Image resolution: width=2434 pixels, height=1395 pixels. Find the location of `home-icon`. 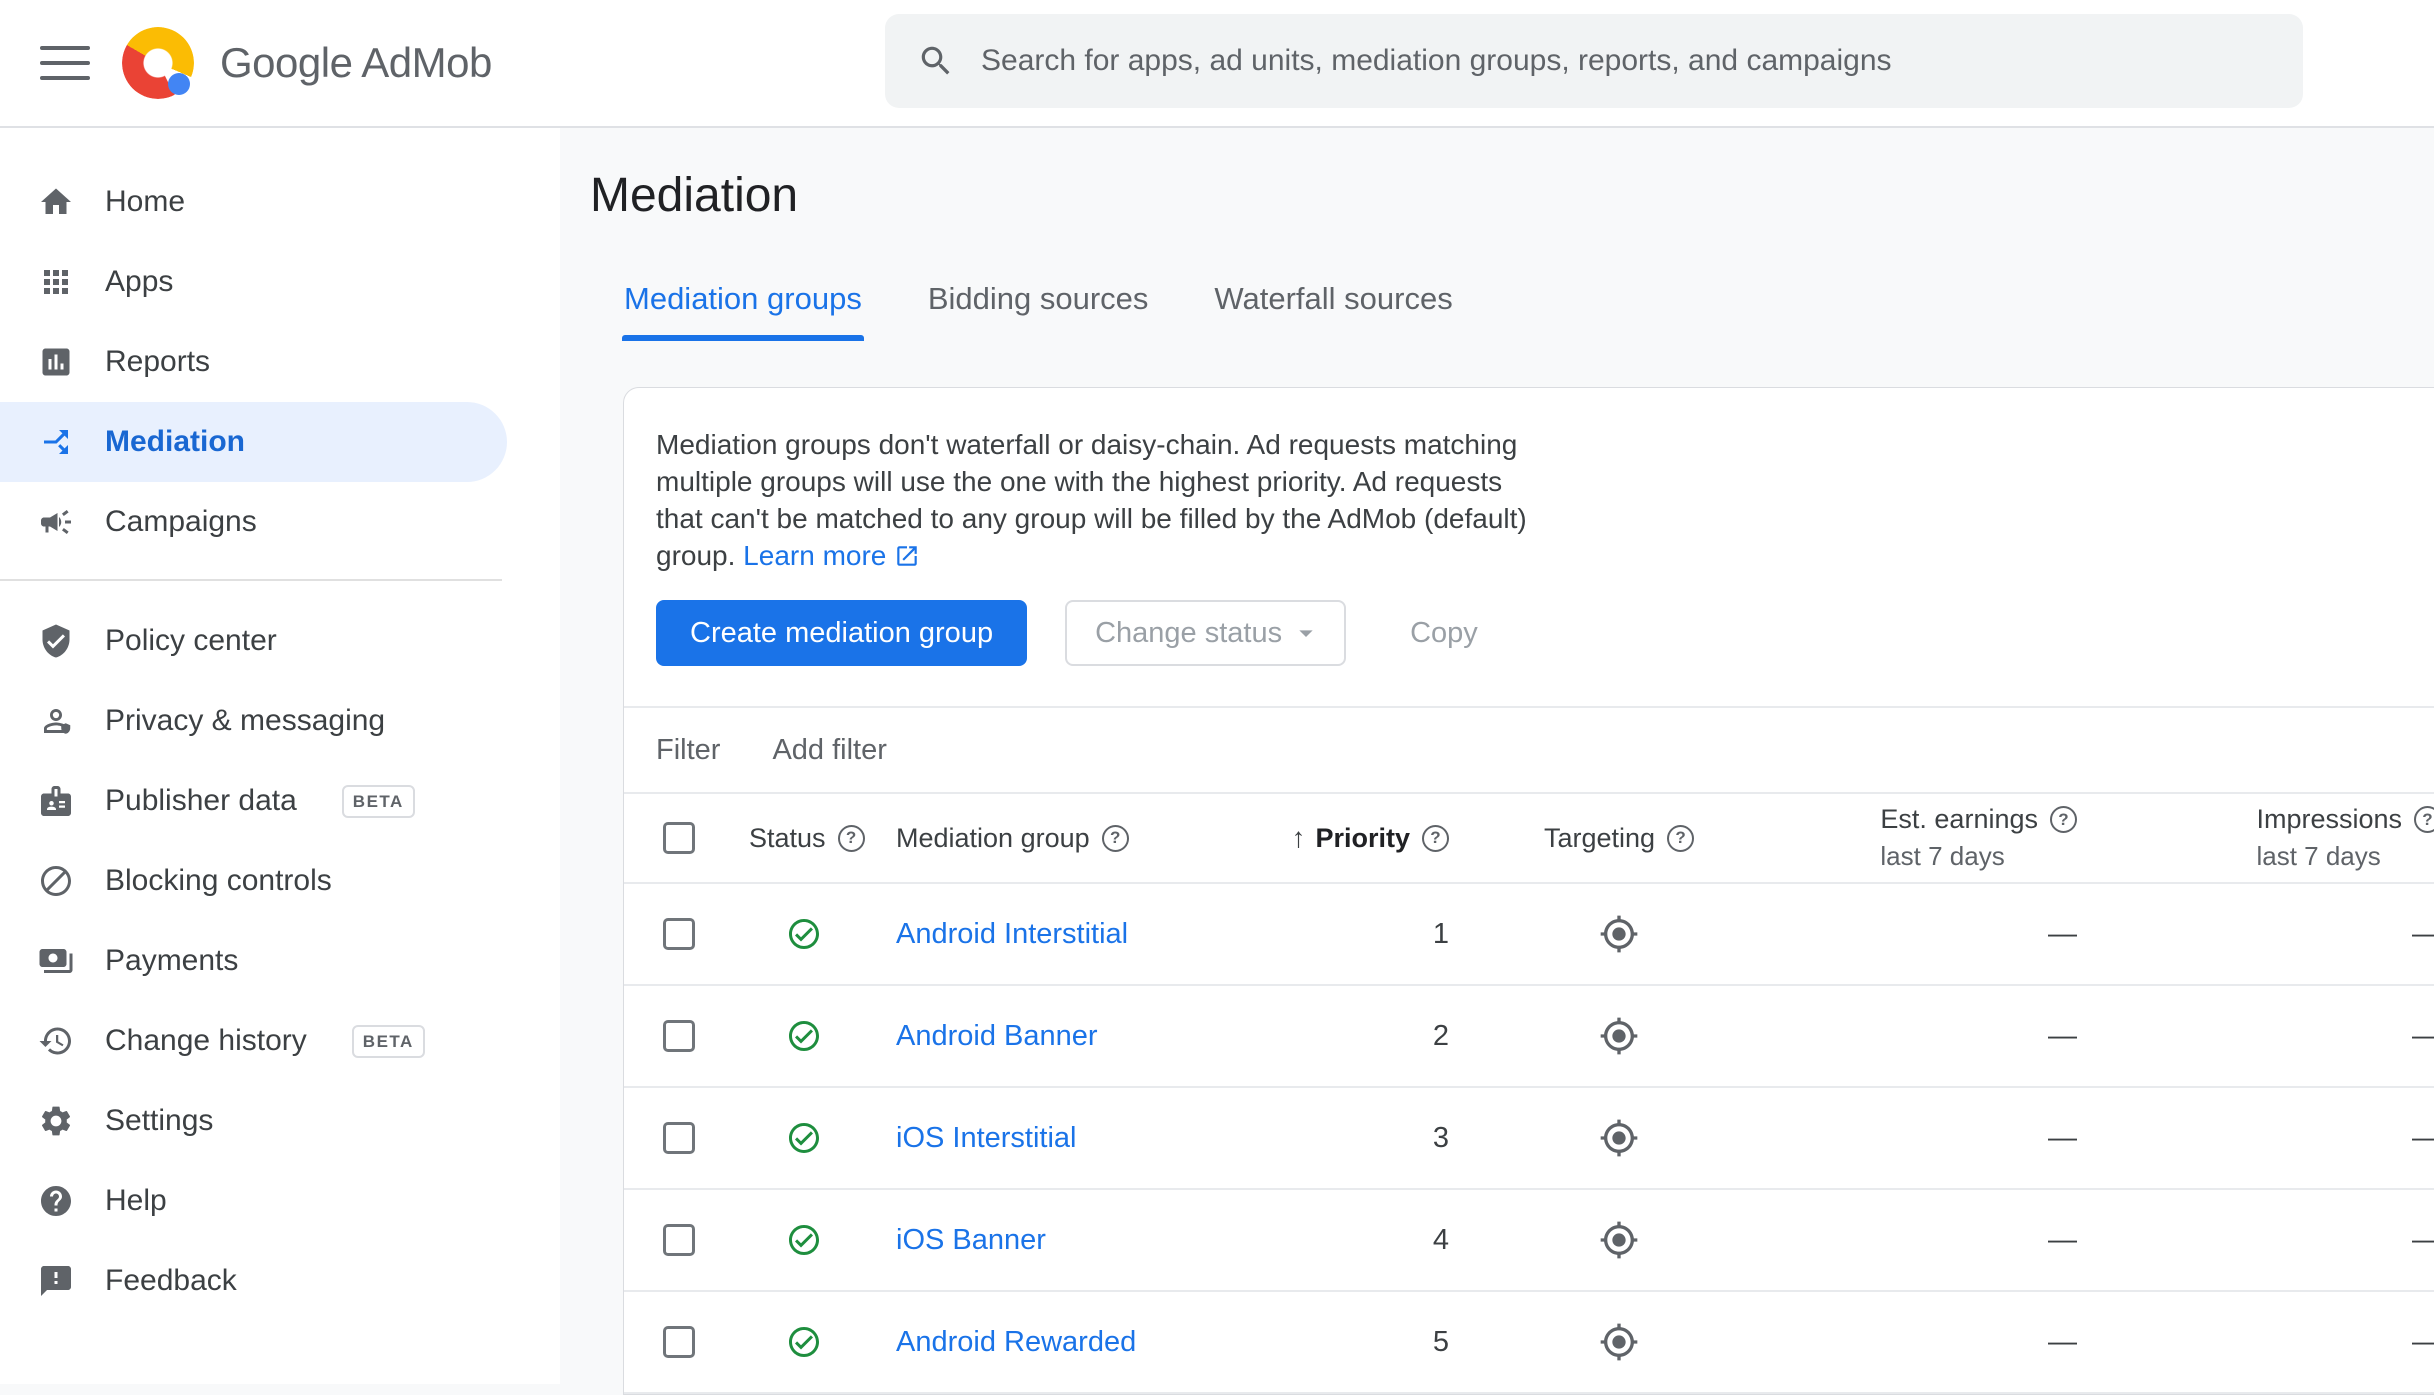

home-icon is located at coordinates (56, 202).